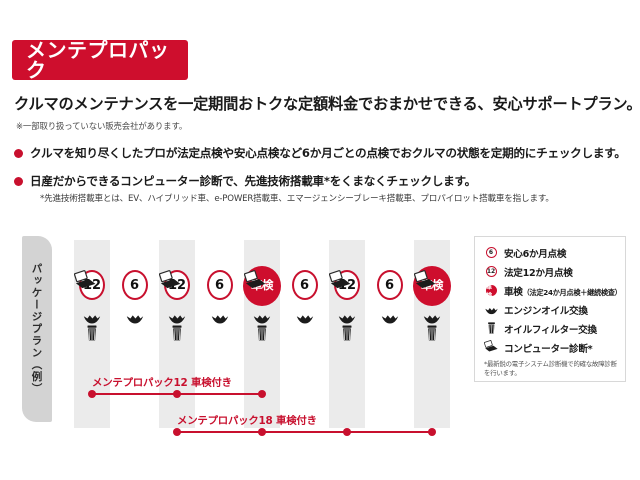  I want to click on timeline-node-2: 6, so click(135, 285).